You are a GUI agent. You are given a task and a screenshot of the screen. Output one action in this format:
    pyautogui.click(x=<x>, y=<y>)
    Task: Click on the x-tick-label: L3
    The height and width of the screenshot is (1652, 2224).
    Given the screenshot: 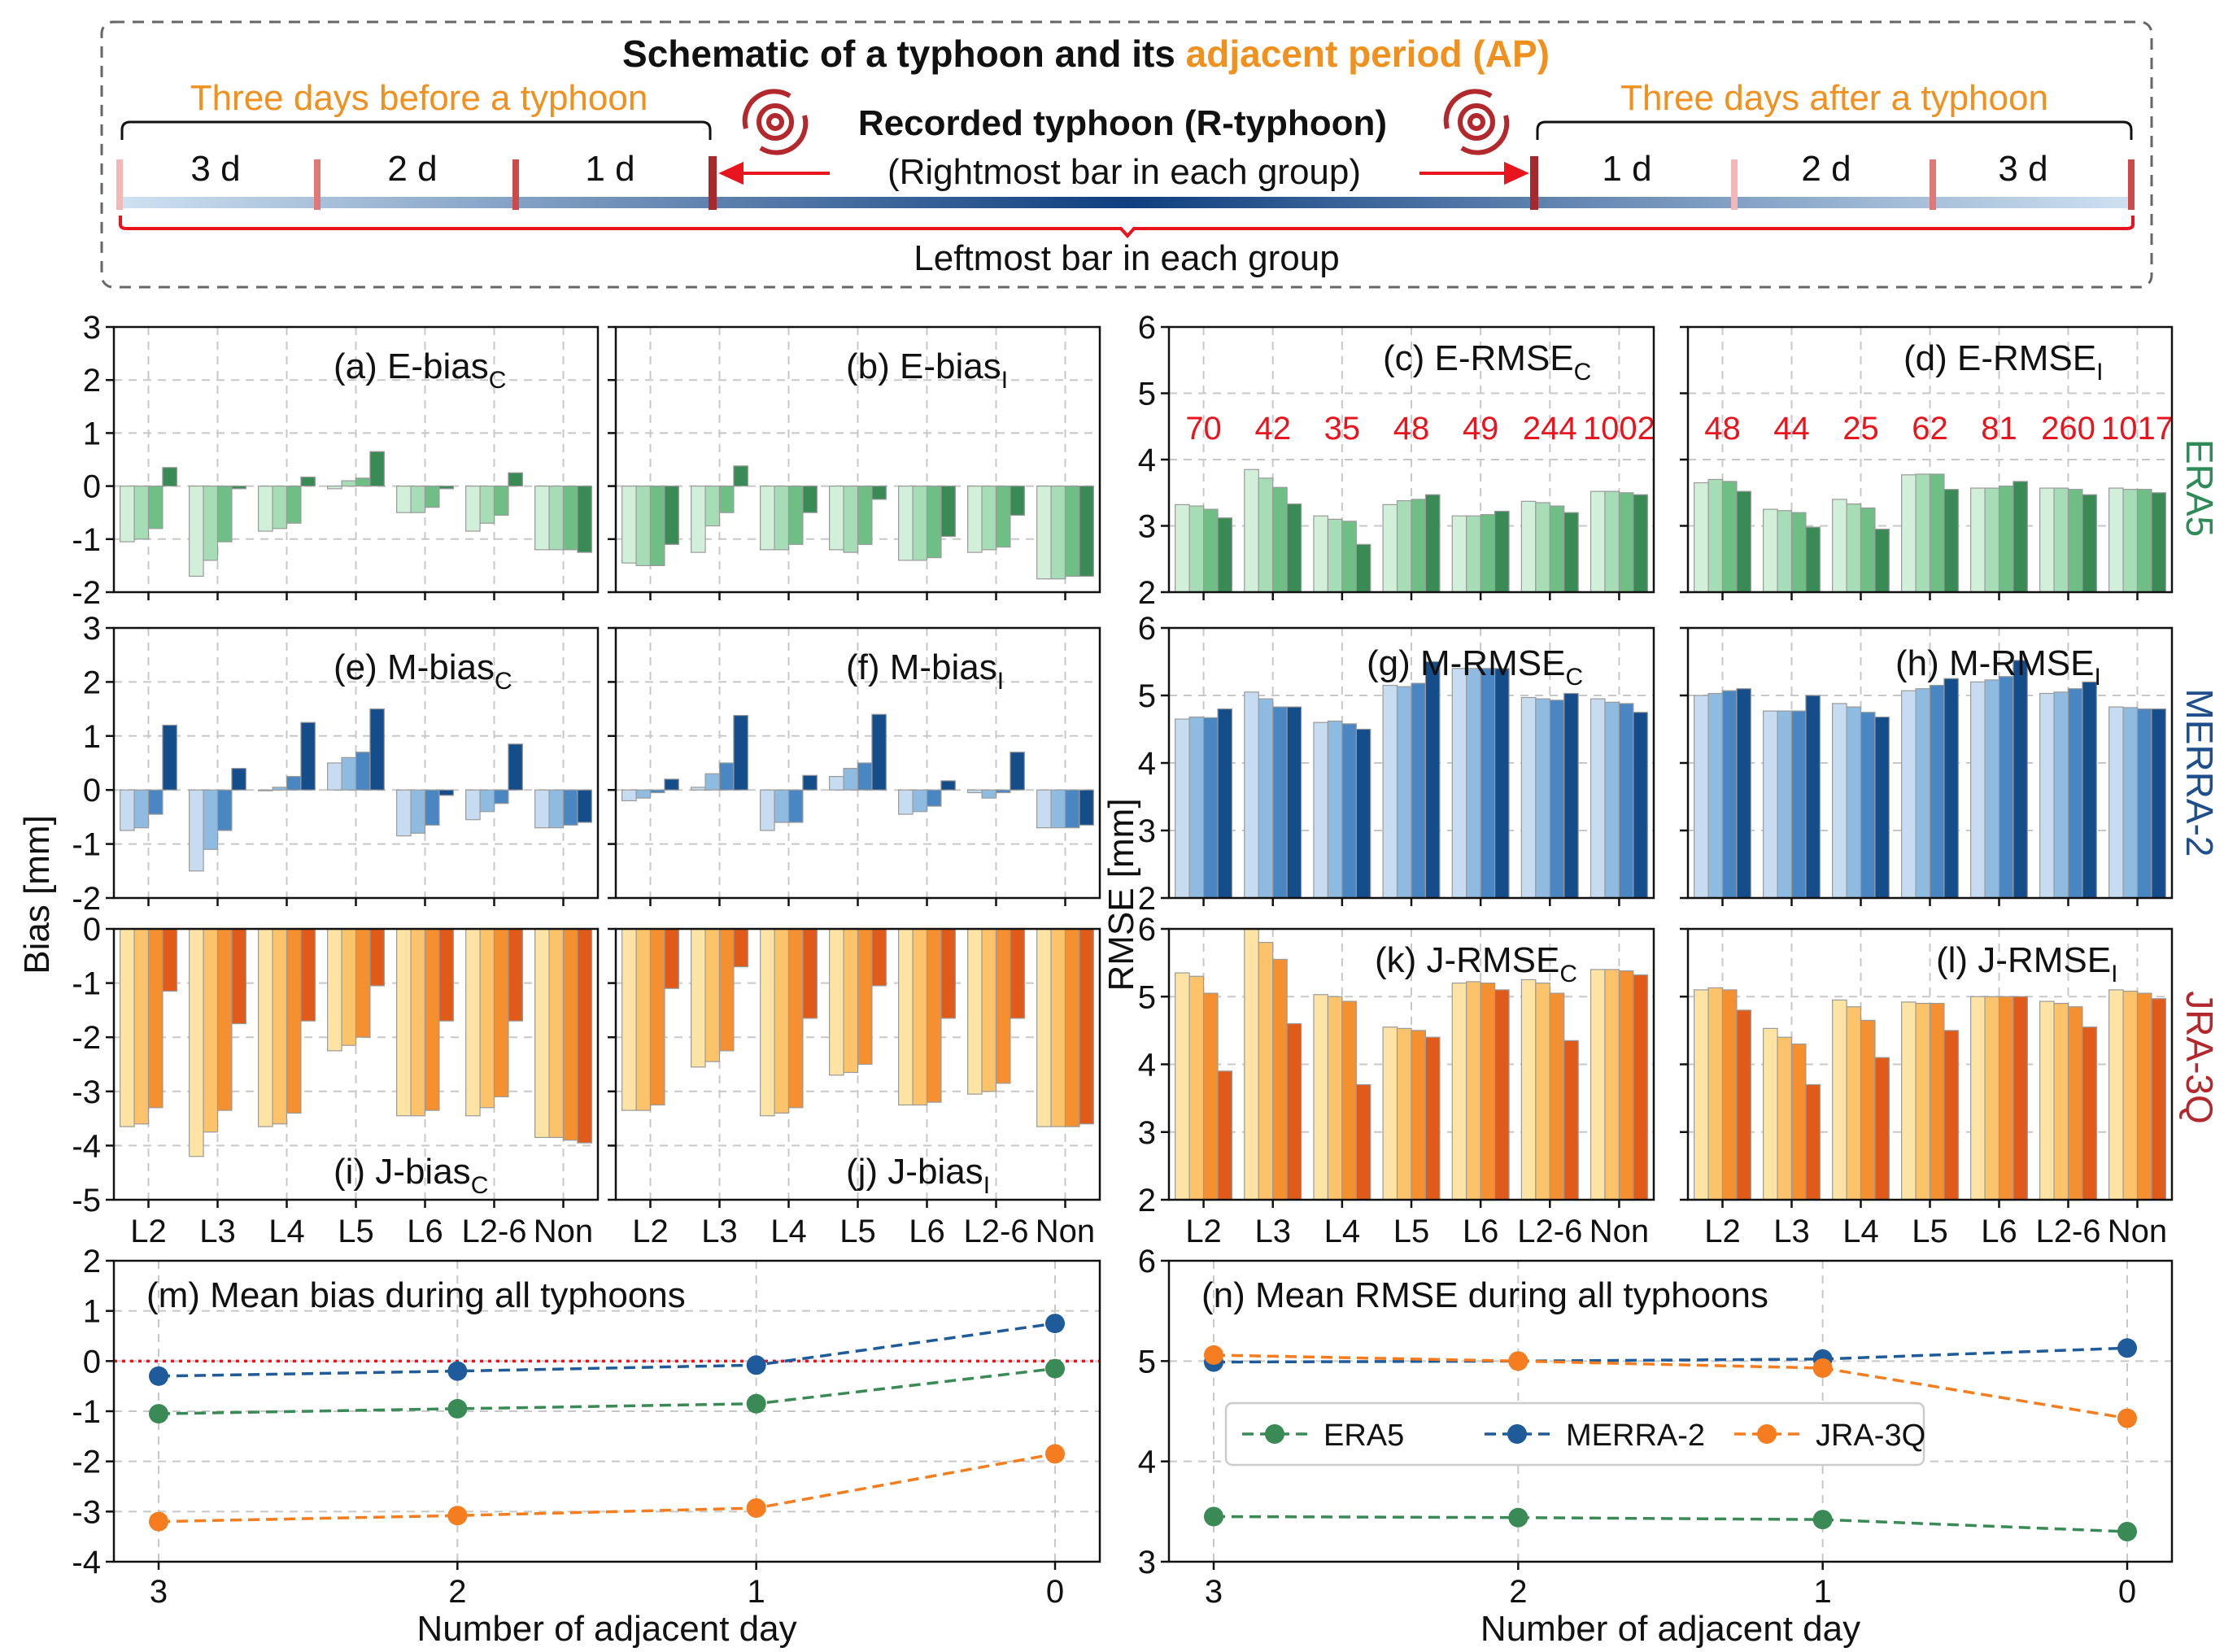 What is the action you would take?
    pyautogui.click(x=1791, y=1231)
    